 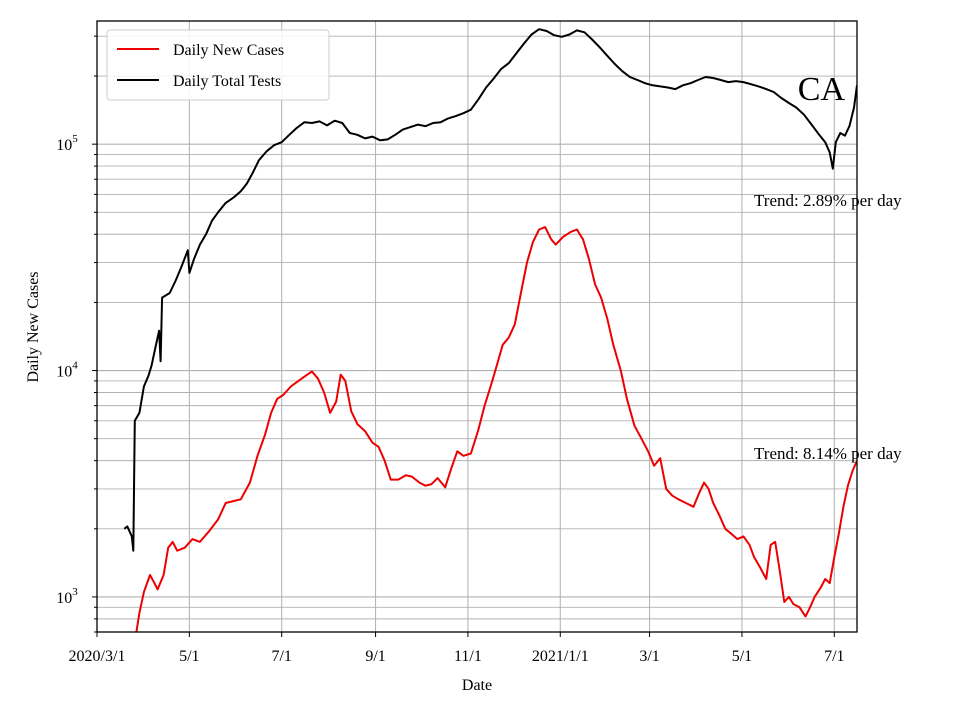 What do you see at coordinates (76, 334) in the screenshot?
I see `y-axis-ticks: 10³ 10⁴ 10⁵` at bounding box center [76, 334].